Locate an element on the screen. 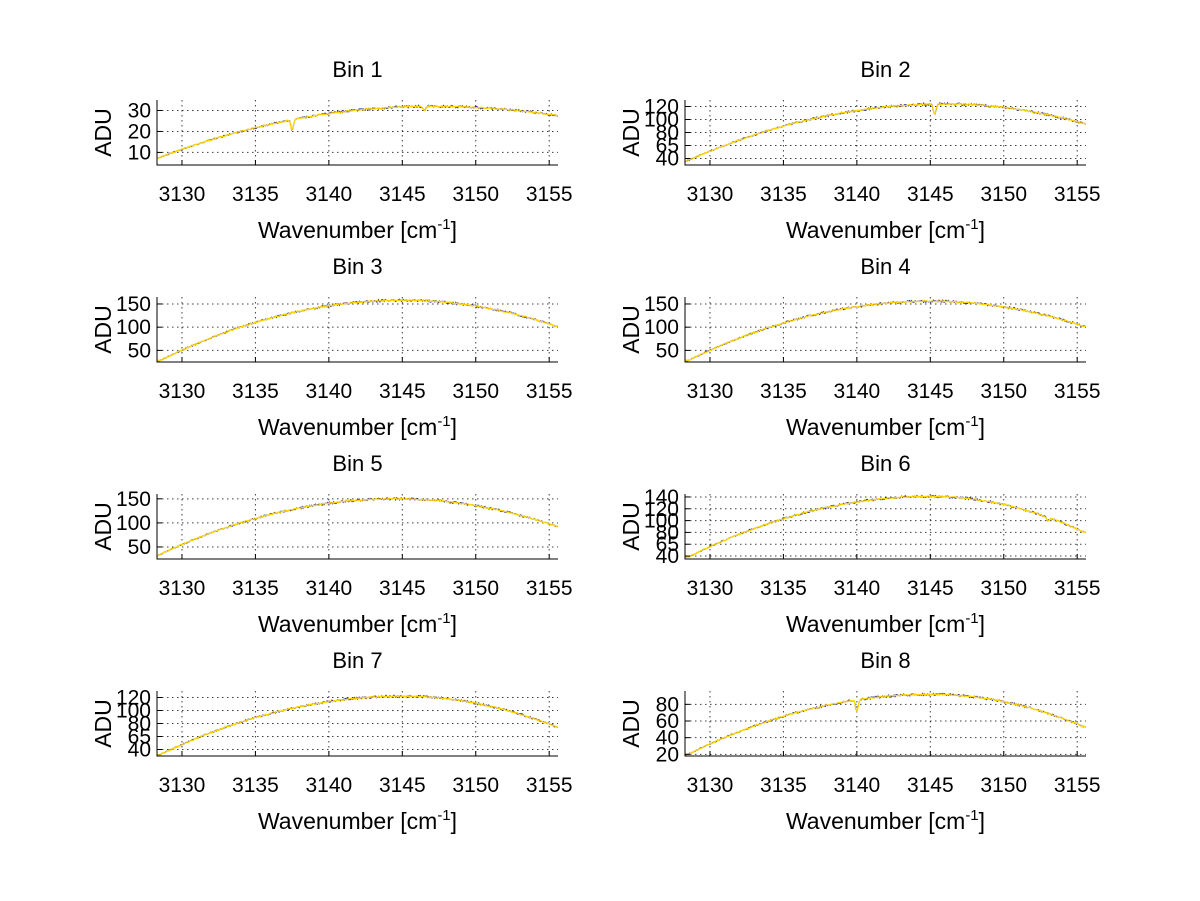 This screenshot has width=1200, height=901. y-tick-label: 60 is located at coordinates (667, 721).